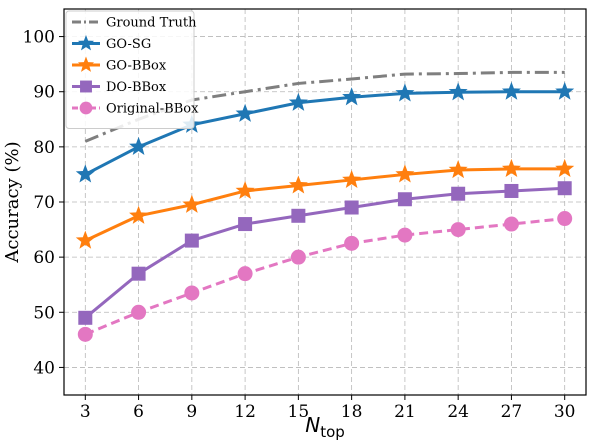 Image resolution: width=598 pixels, height=448 pixels. I want to click on y-tick-label: 60, so click(44, 258).